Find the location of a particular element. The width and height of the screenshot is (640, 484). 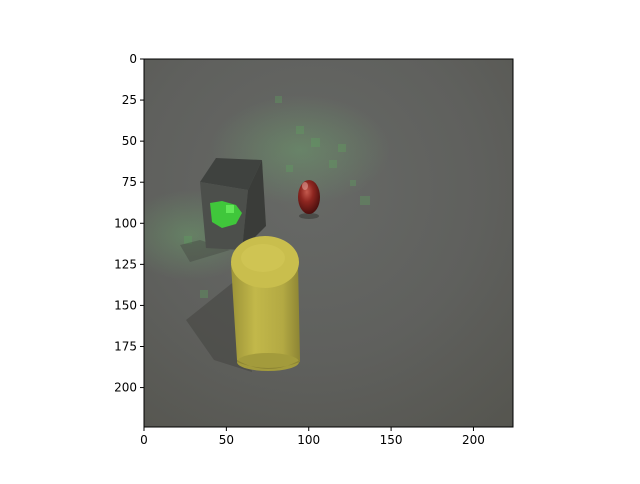

gray-cube is located at coordinates (233, 204).